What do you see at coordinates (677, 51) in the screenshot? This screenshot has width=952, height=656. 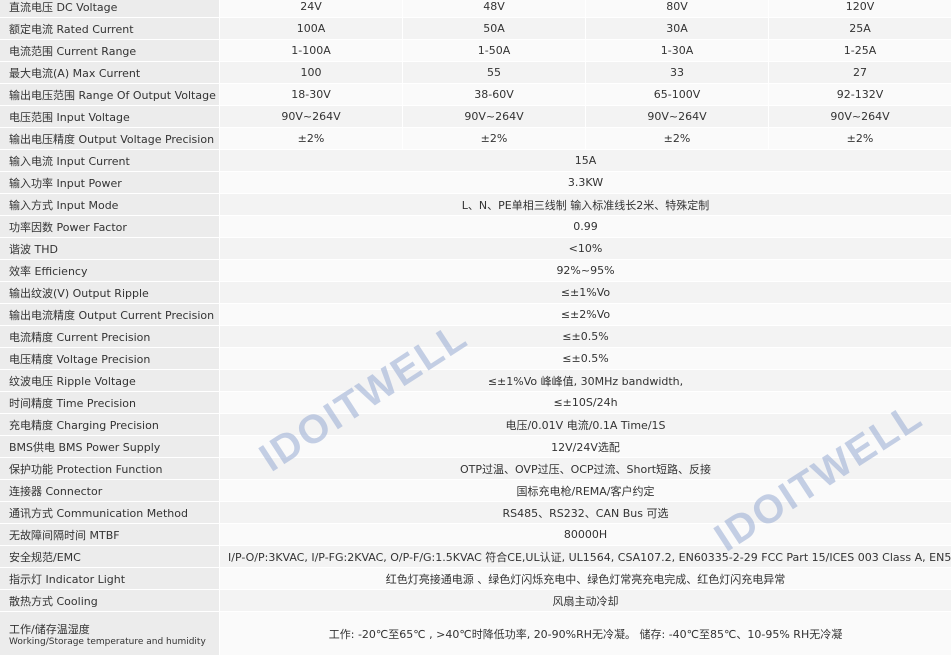 I see `value-cell: 1-30A` at bounding box center [677, 51].